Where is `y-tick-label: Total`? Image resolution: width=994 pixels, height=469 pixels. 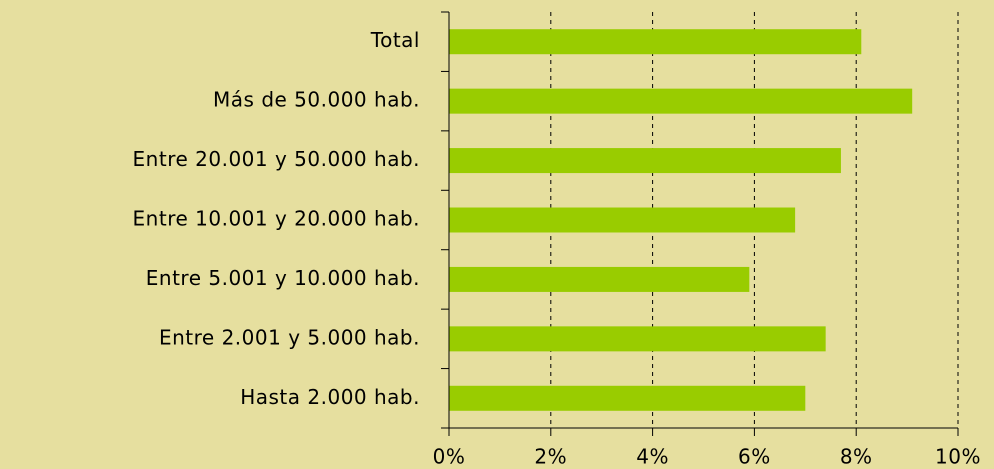 y-tick-label: Total is located at coordinates (395, 40).